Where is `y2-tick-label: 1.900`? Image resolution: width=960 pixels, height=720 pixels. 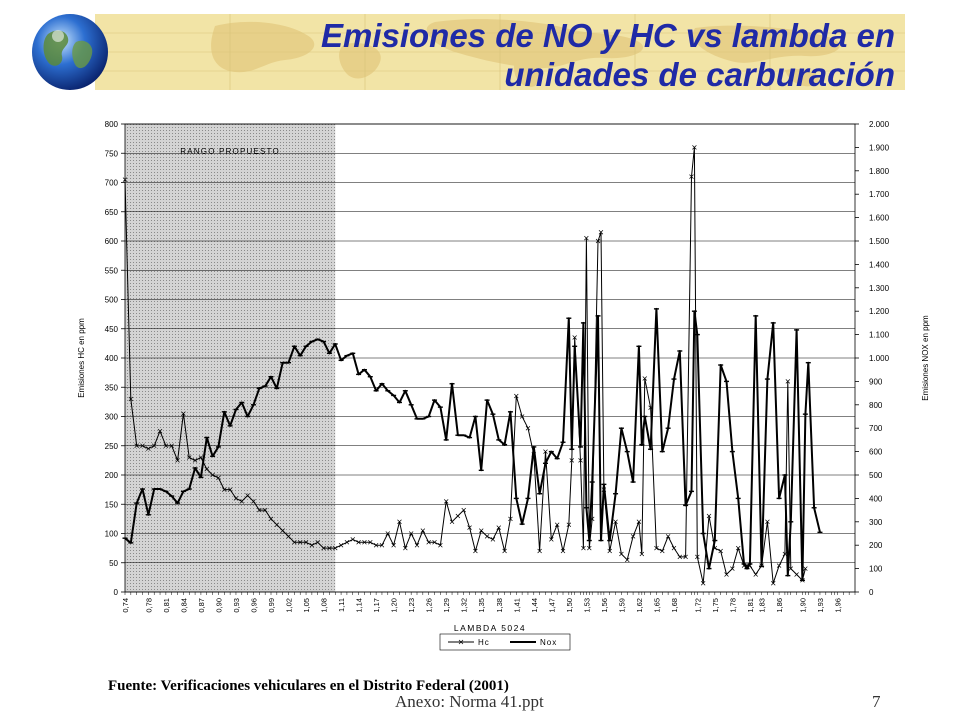
y2-tick-label: 1.900 is located at coordinates (879, 147).